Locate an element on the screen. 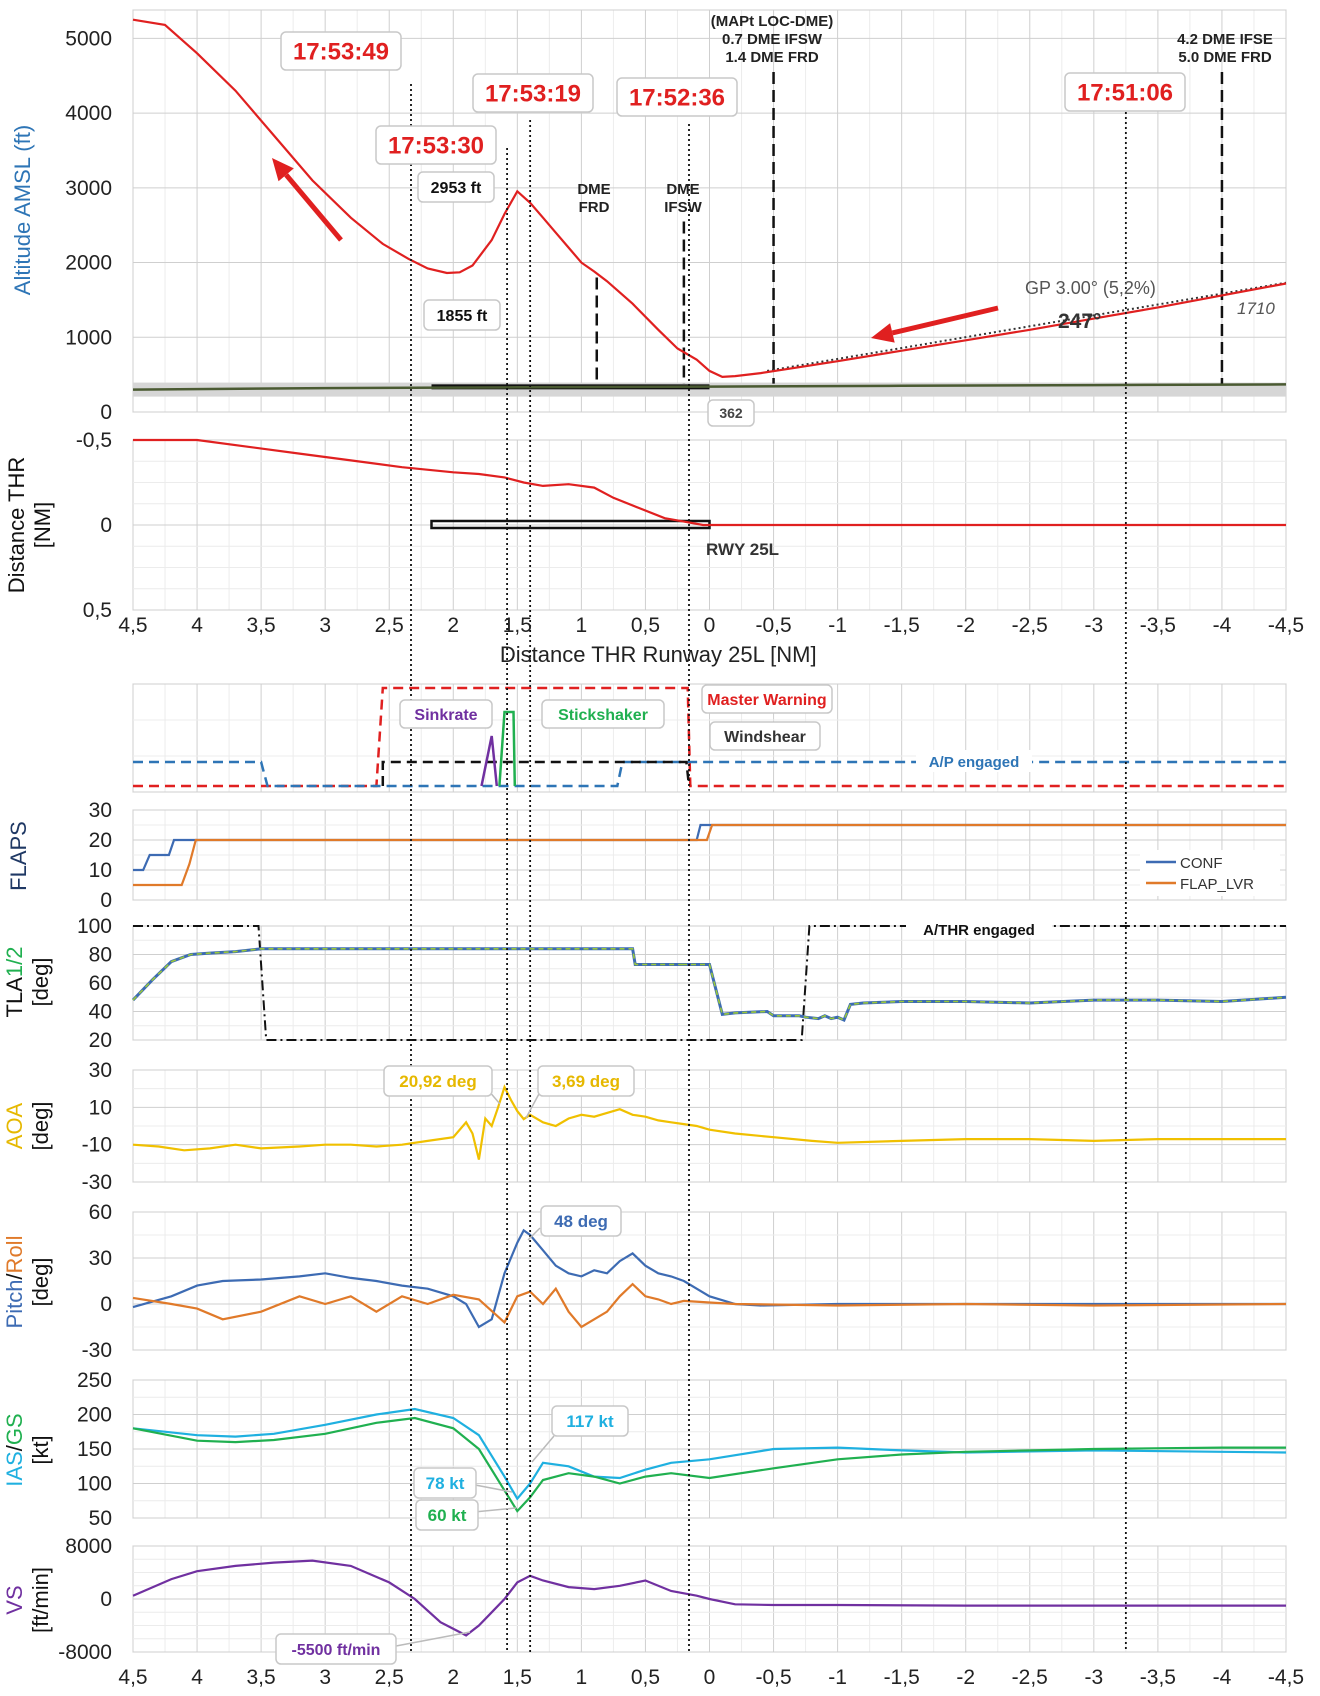 The width and height of the screenshot is (1320, 1696). vs-y-tick: -8000 is located at coordinates (85, 1652).